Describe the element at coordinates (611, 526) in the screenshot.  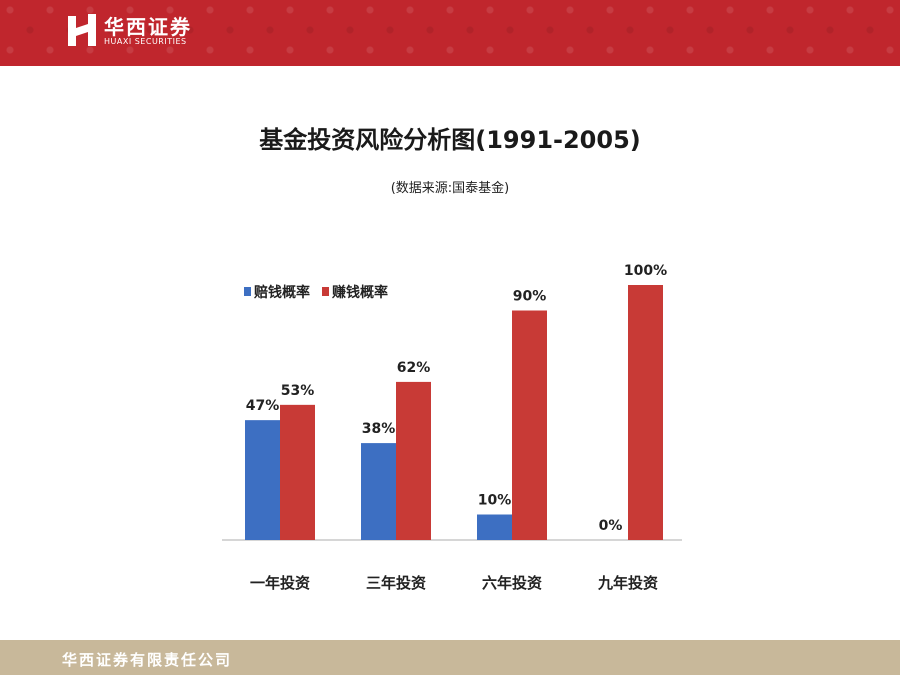
I see `data-label-loss-3: 0%` at that location.